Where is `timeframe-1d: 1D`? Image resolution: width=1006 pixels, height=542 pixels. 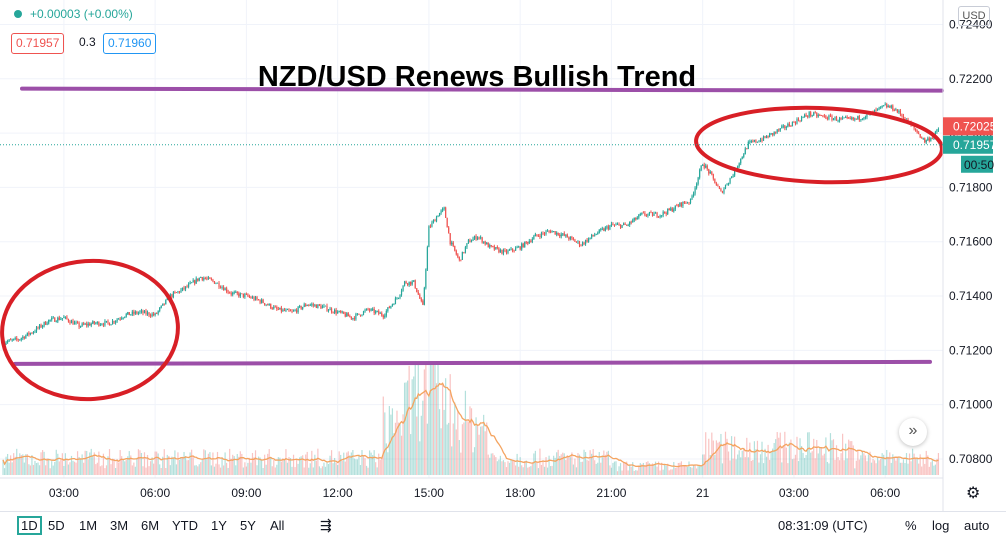 timeframe-1d: 1D is located at coordinates (29, 525).